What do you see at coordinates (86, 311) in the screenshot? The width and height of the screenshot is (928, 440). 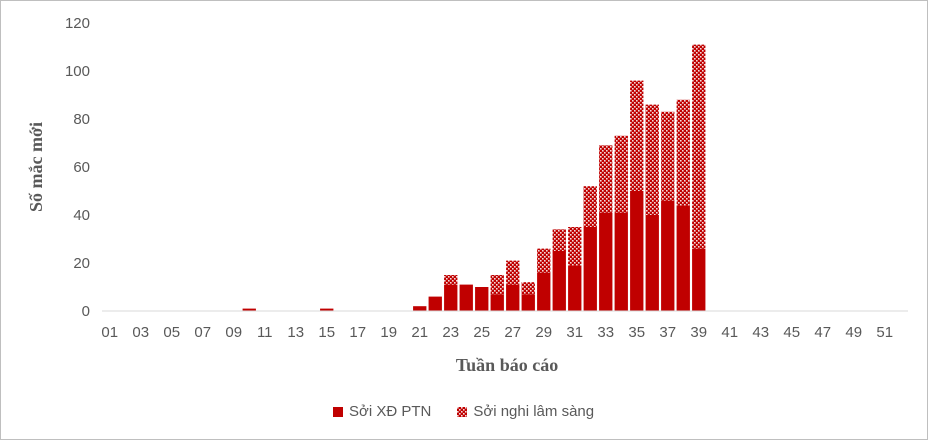 I see `y-tick-label: 0` at bounding box center [86, 311].